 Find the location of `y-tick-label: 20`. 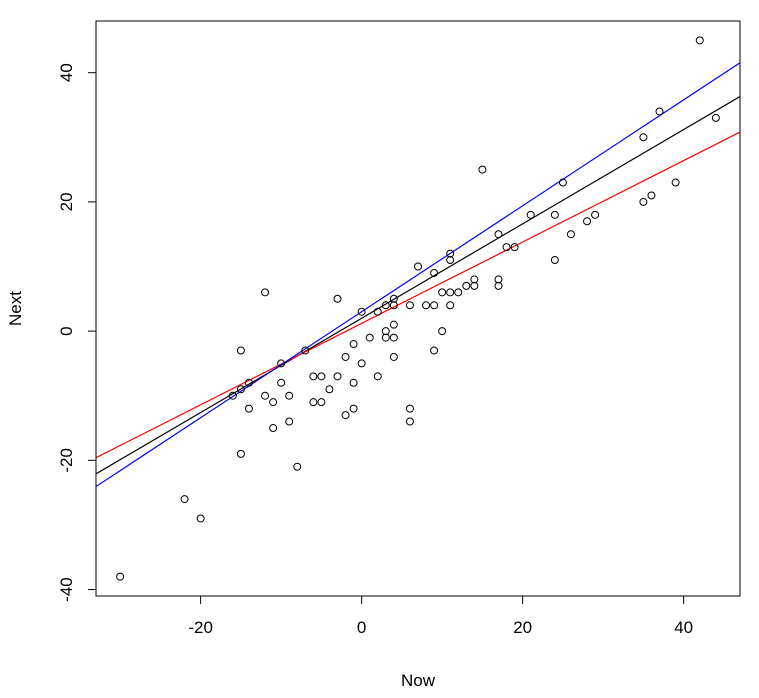

y-tick-label: 20 is located at coordinates (66, 201).